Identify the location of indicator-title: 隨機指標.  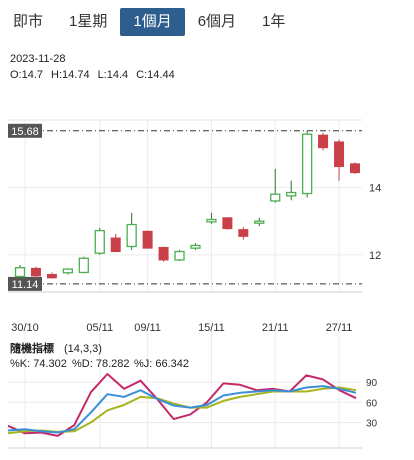
(32, 348).